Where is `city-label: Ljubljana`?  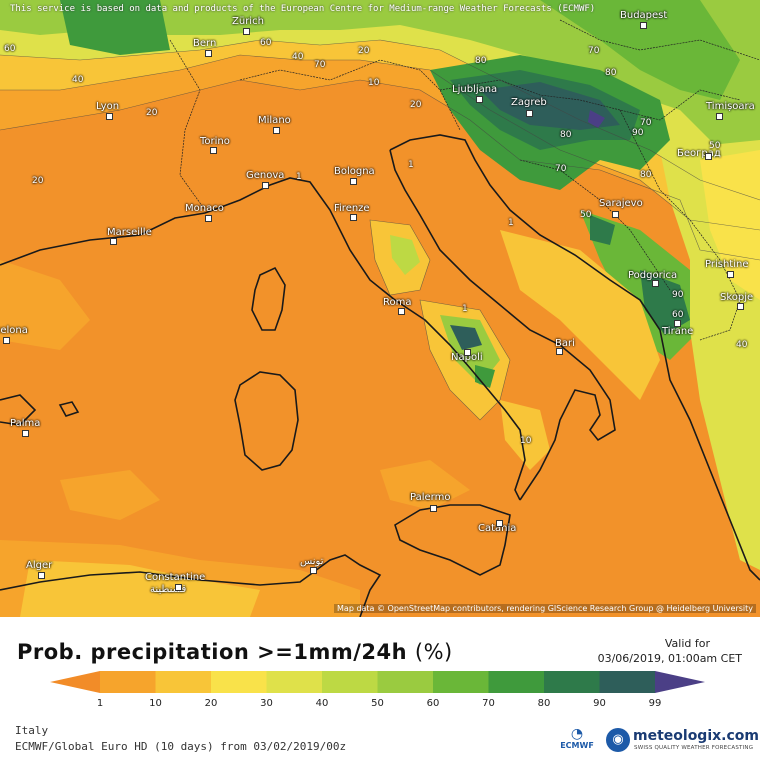 city-label: Ljubljana is located at coordinates (475, 89).